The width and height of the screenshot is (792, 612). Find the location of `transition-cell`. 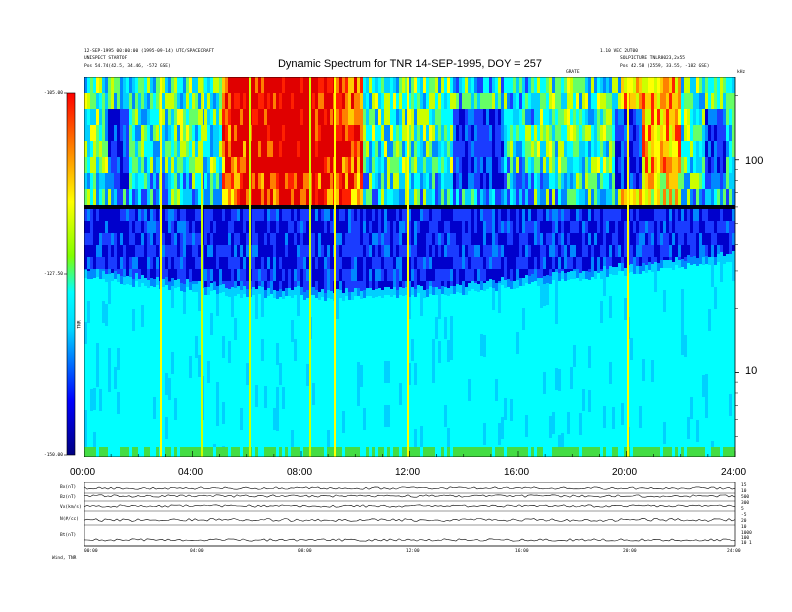

transition-cell is located at coordinates (367, 292).